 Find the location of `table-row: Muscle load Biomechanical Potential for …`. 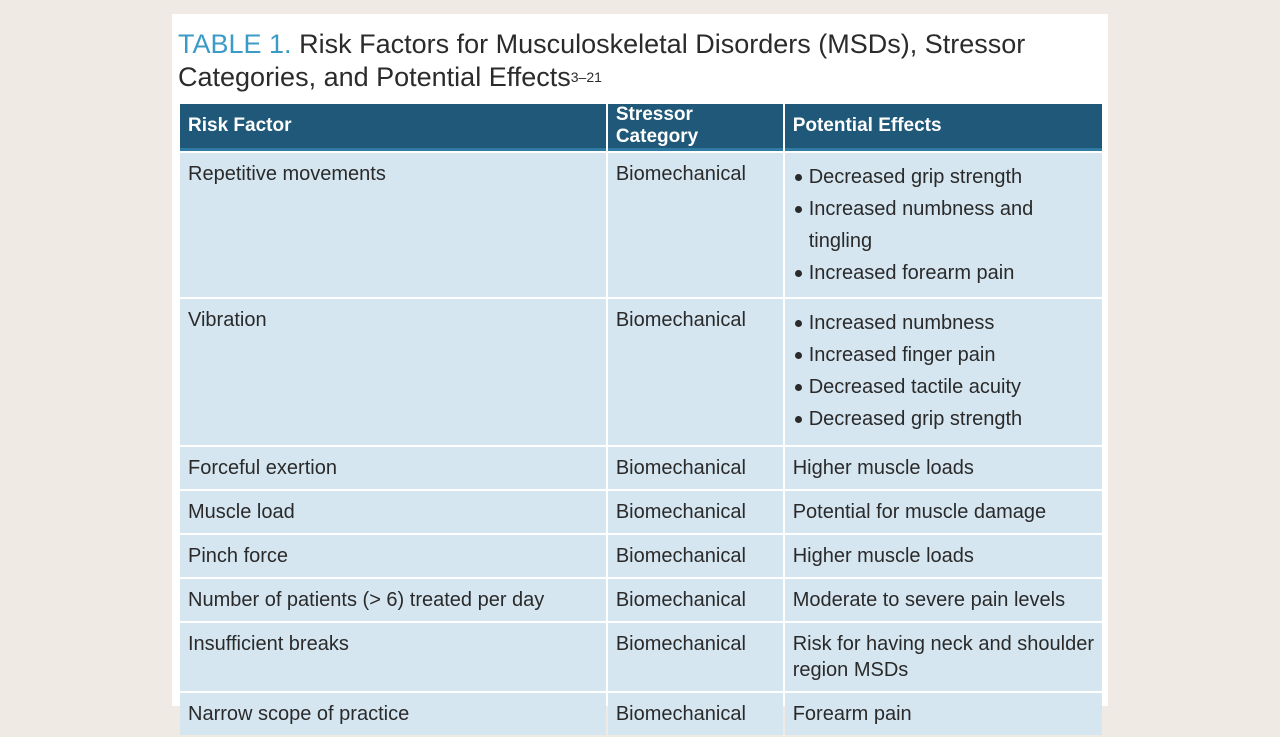

table-row: Muscle load Biomechanical Potential for … is located at coordinates (641, 512).